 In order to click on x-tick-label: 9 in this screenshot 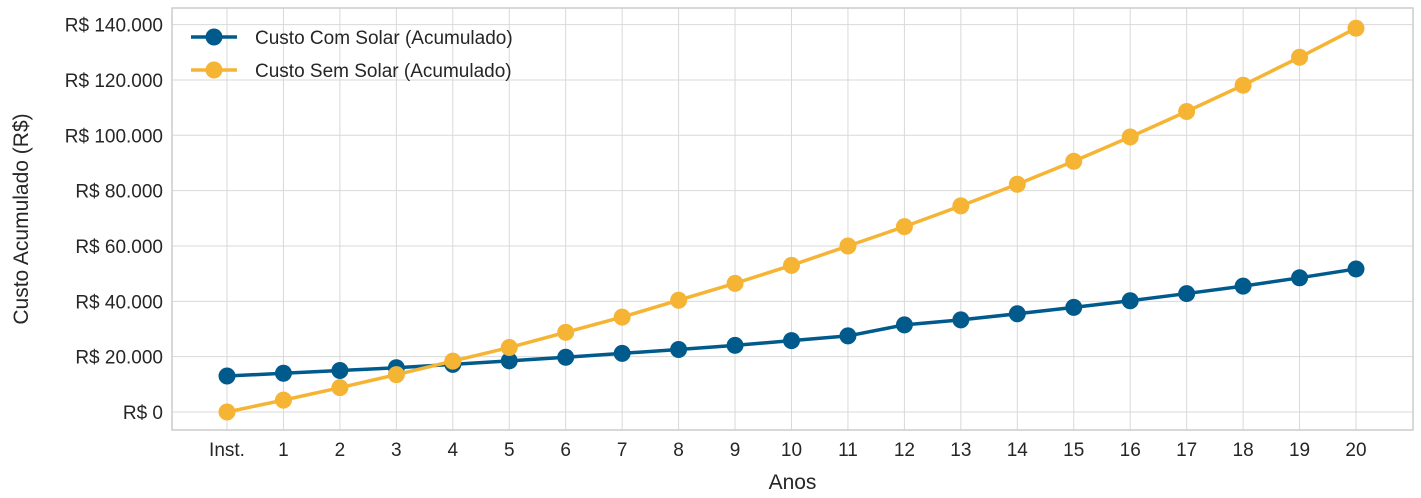, I will do `click(735, 450)`.